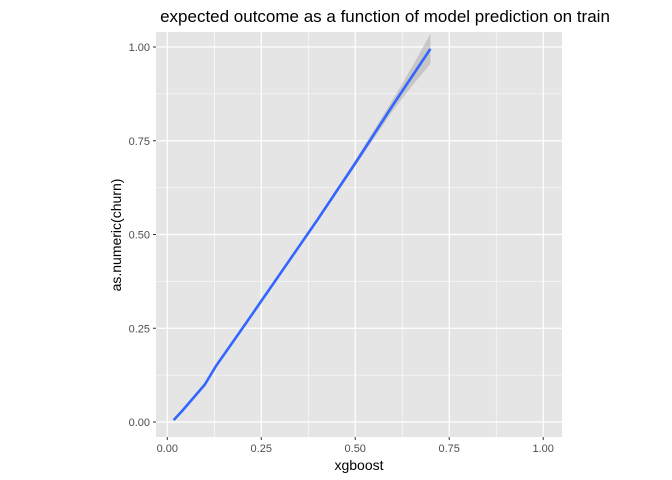  I want to click on y-tick-label: 0.50, so click(139, 236).